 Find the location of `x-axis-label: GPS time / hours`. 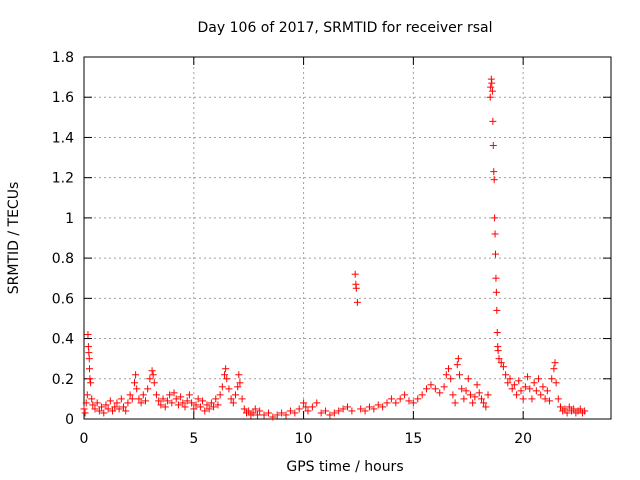

x-axis-label: GPS time / hours is located at coordinates (344, 467).